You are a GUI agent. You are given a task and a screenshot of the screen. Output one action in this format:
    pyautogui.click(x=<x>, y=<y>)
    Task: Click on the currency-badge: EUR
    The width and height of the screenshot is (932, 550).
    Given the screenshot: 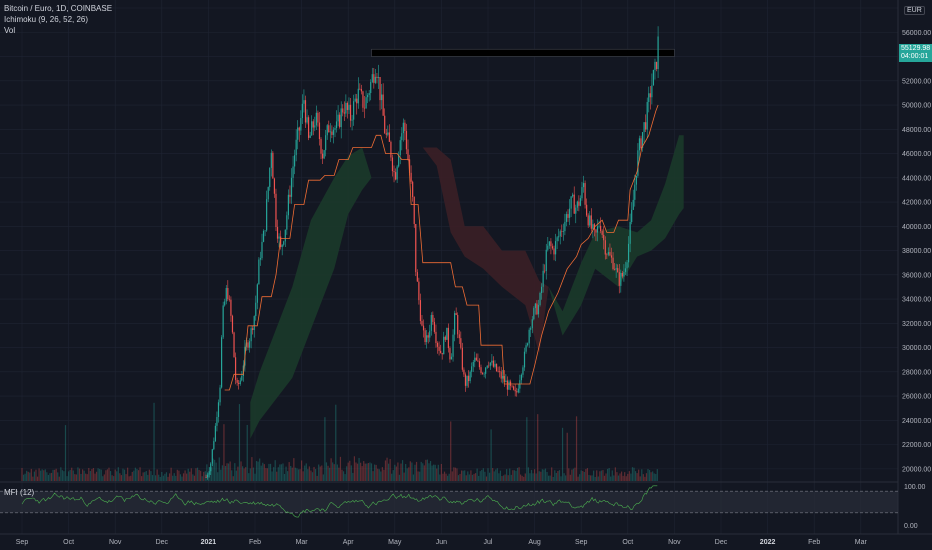 What is the action you would take?
    pyautogui.click(x=914, y=10)
    